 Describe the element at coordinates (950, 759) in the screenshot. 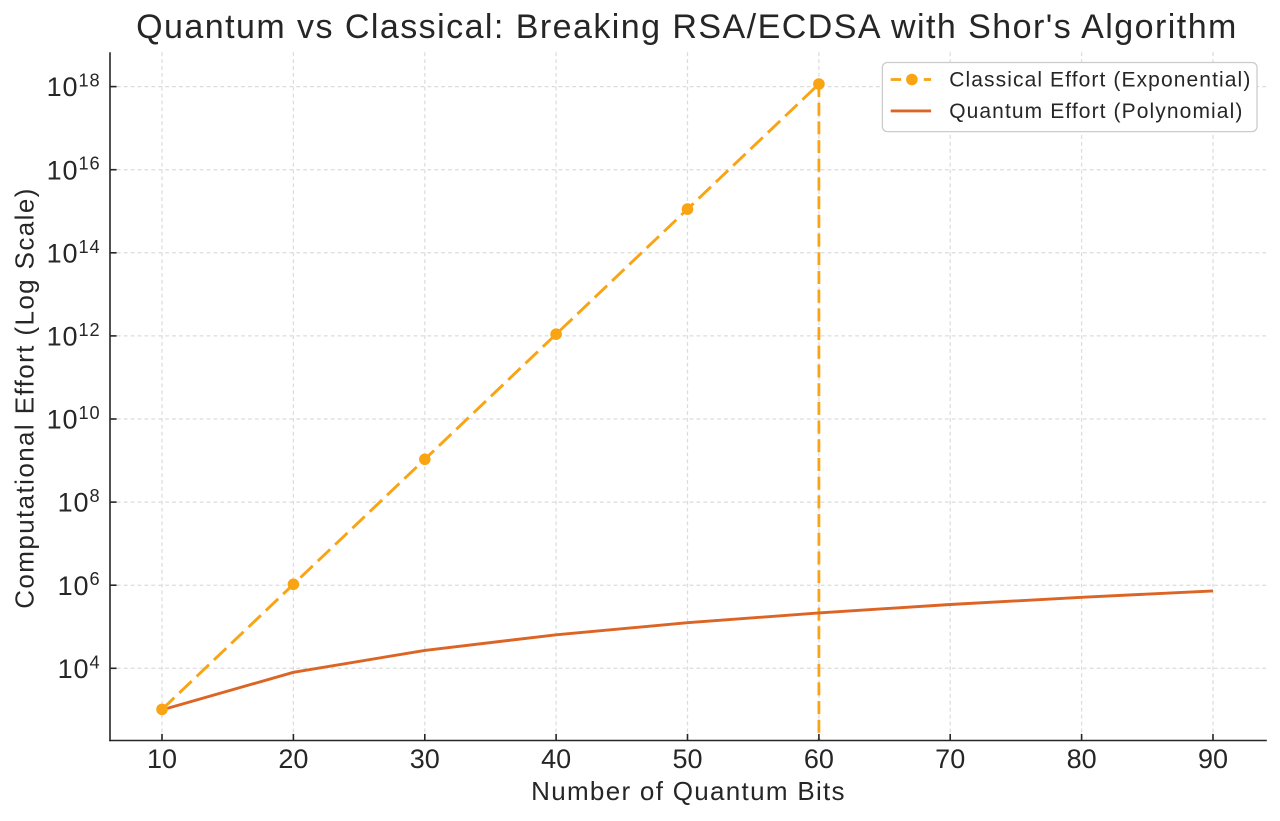

I see `svg-text: 70` at that location.